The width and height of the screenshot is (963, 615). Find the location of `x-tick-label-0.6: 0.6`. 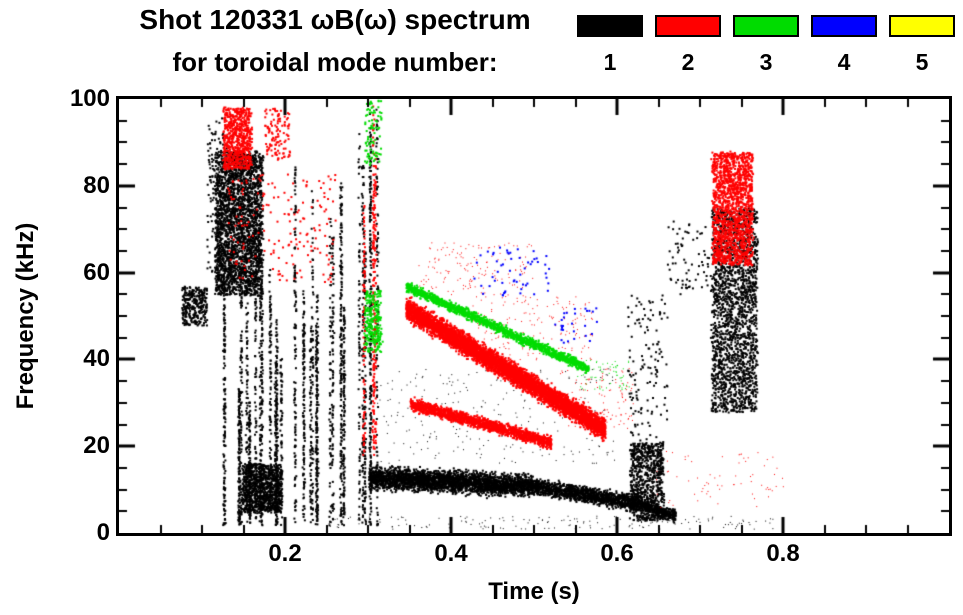

x-tick-label-0.6: 0.6 is located at coordinates (617, 553).